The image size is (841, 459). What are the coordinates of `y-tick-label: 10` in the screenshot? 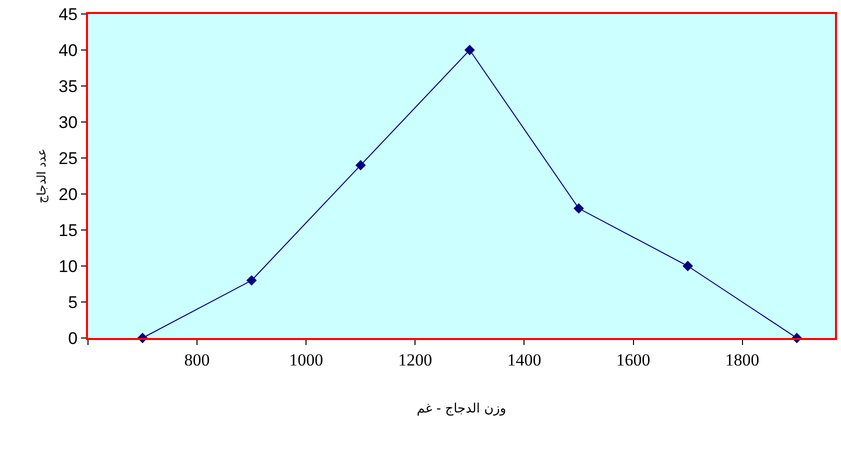 It's located at (68, 266).